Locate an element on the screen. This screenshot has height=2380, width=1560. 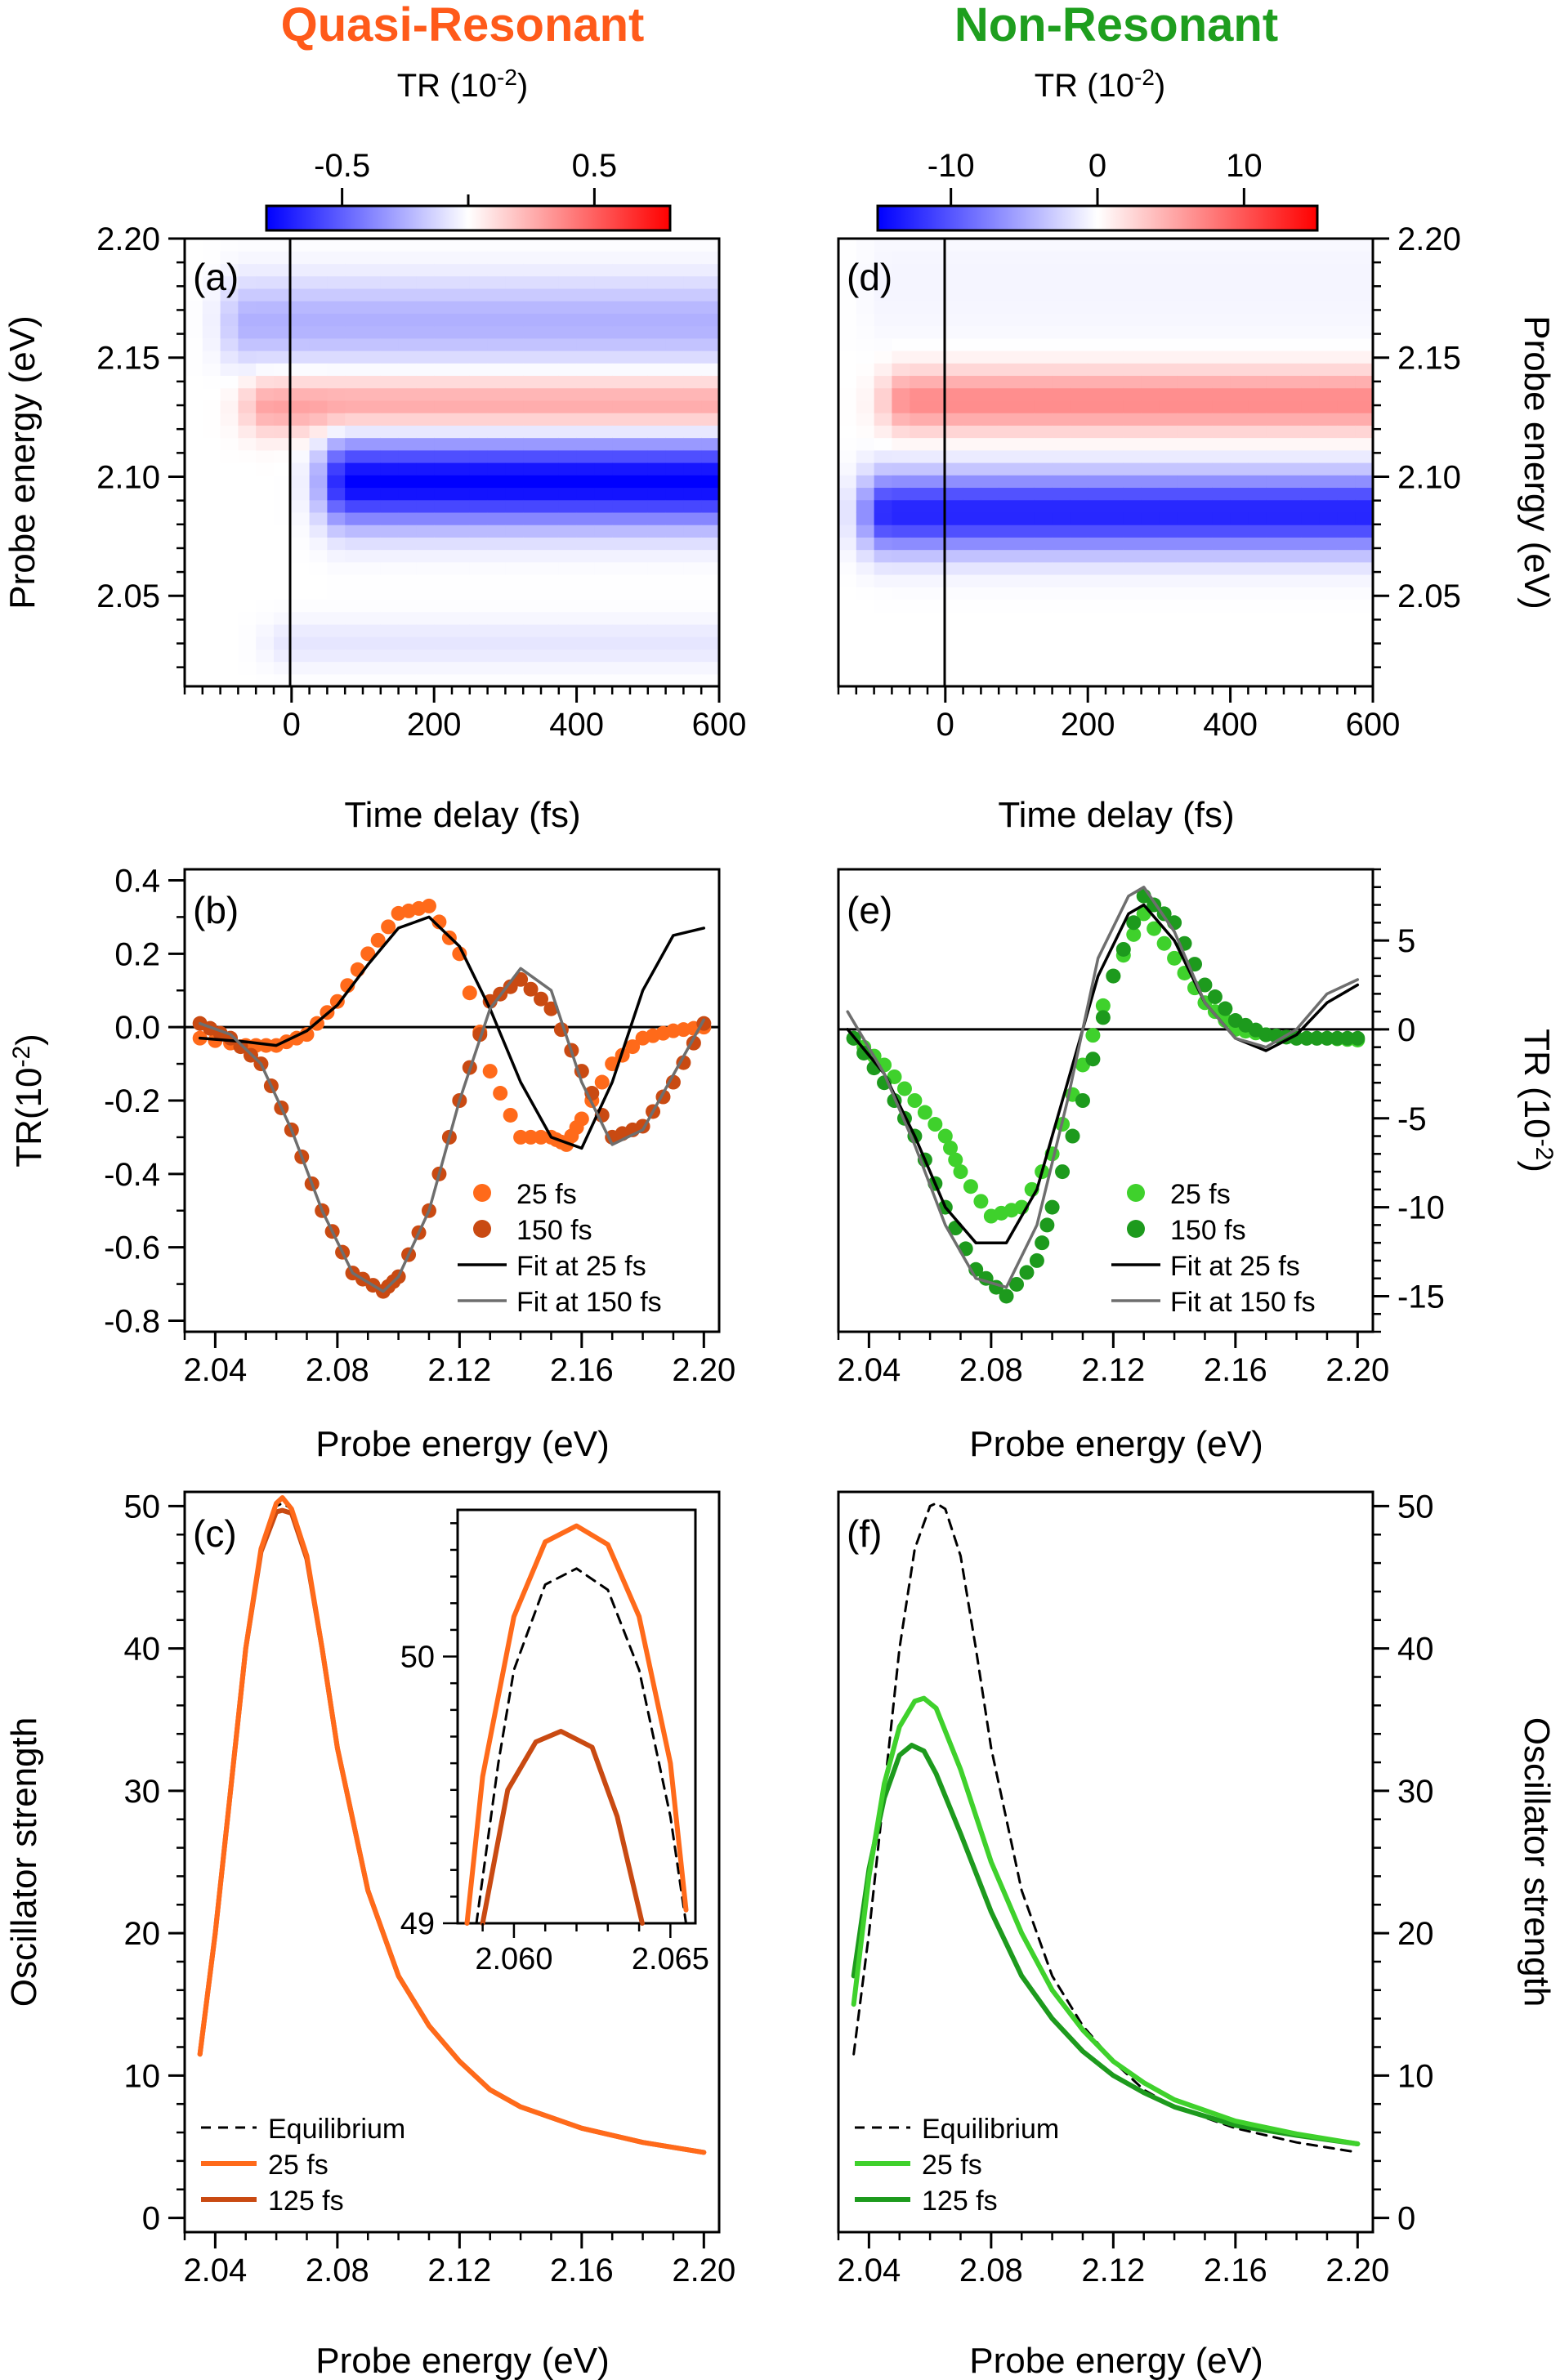
legend-label: 150 fs is located at coordinates (554, 1231).